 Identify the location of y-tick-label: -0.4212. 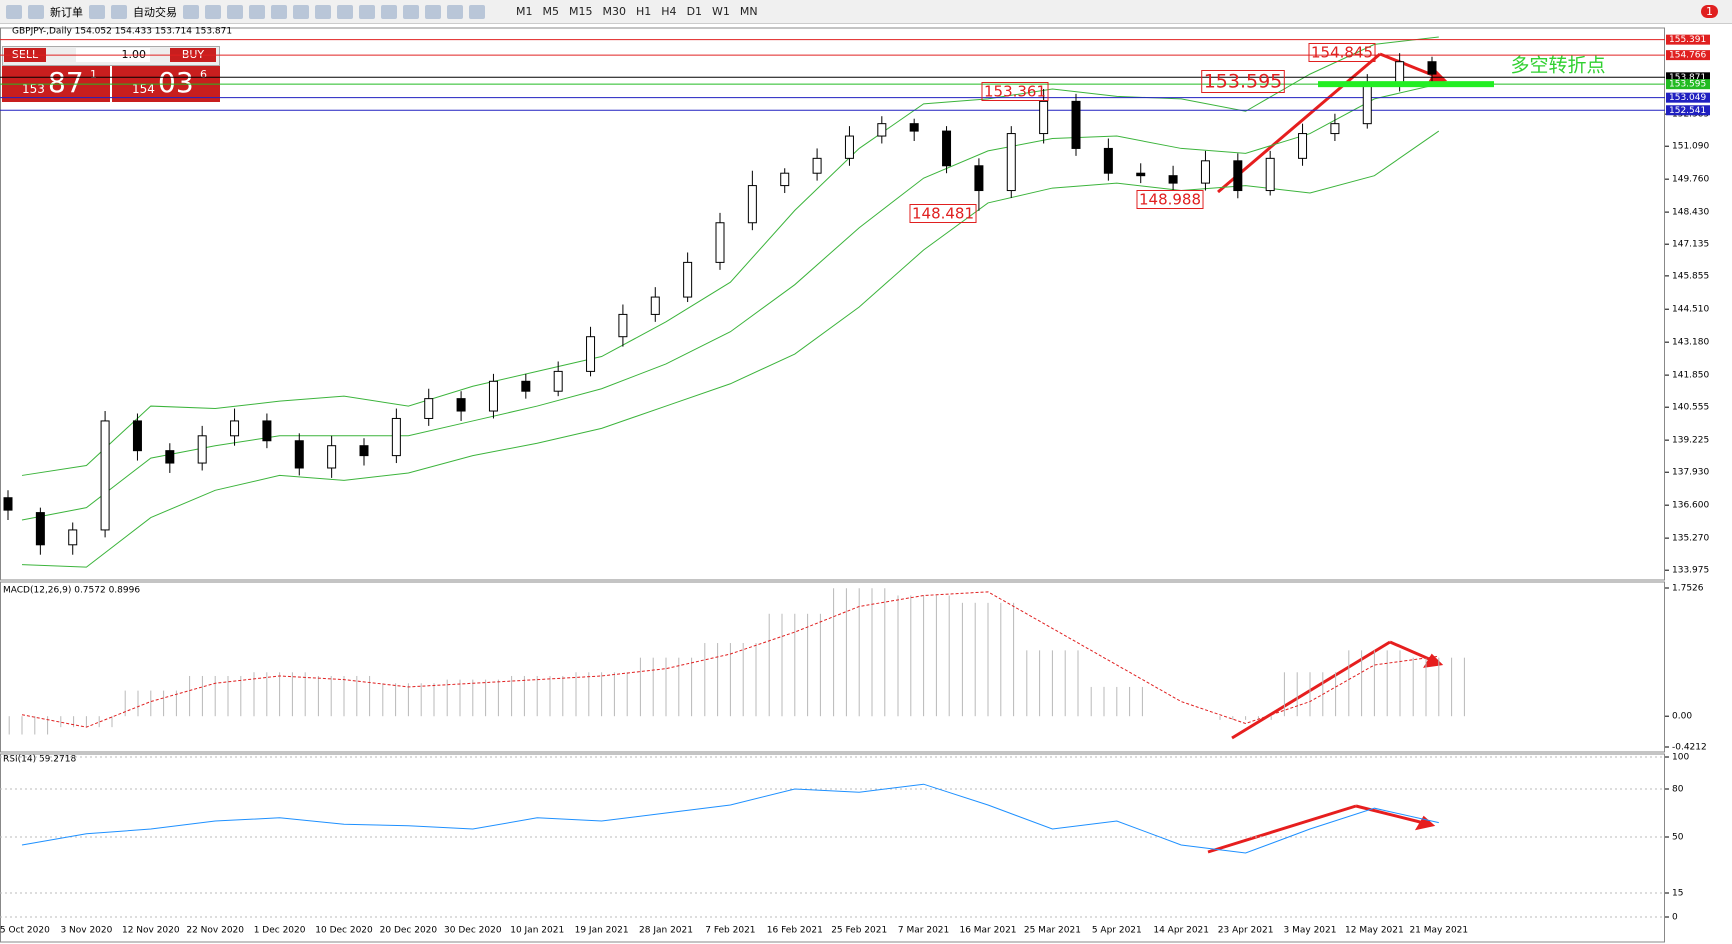
(1689, 748).